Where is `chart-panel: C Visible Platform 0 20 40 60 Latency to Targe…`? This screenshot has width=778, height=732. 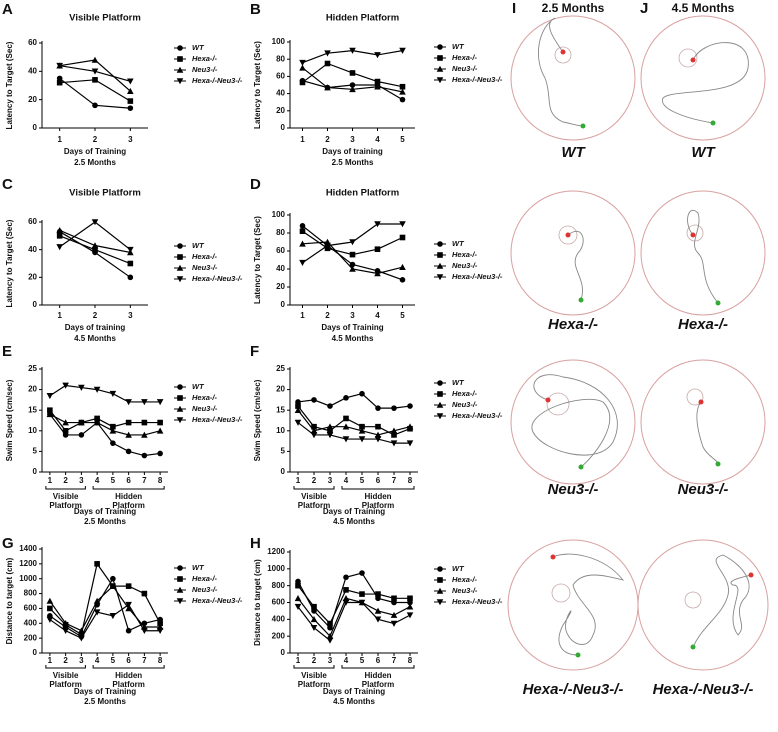 chart-panel: C Visible Platform 0 20 40 60 Latency to Targe… is located at coordinates (122, 259).